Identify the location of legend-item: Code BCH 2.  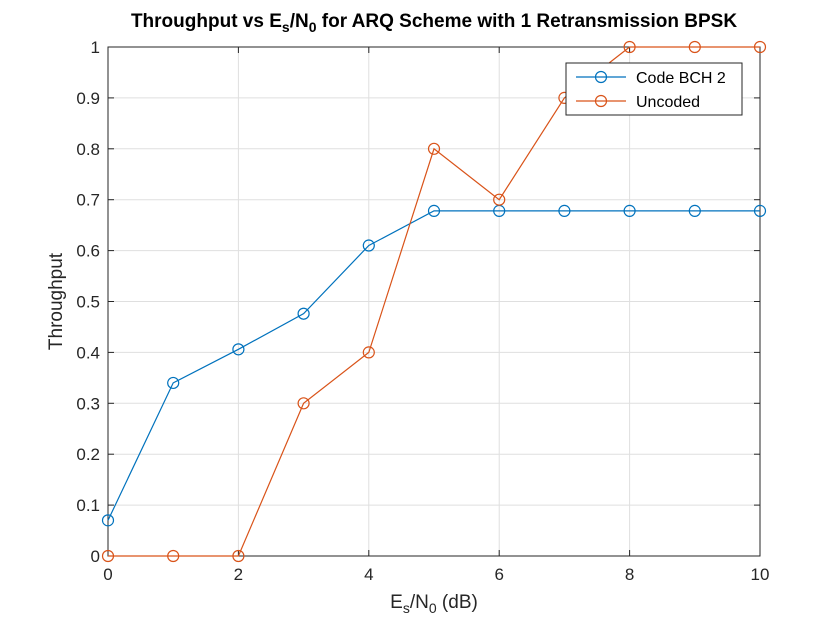
(651, 78).